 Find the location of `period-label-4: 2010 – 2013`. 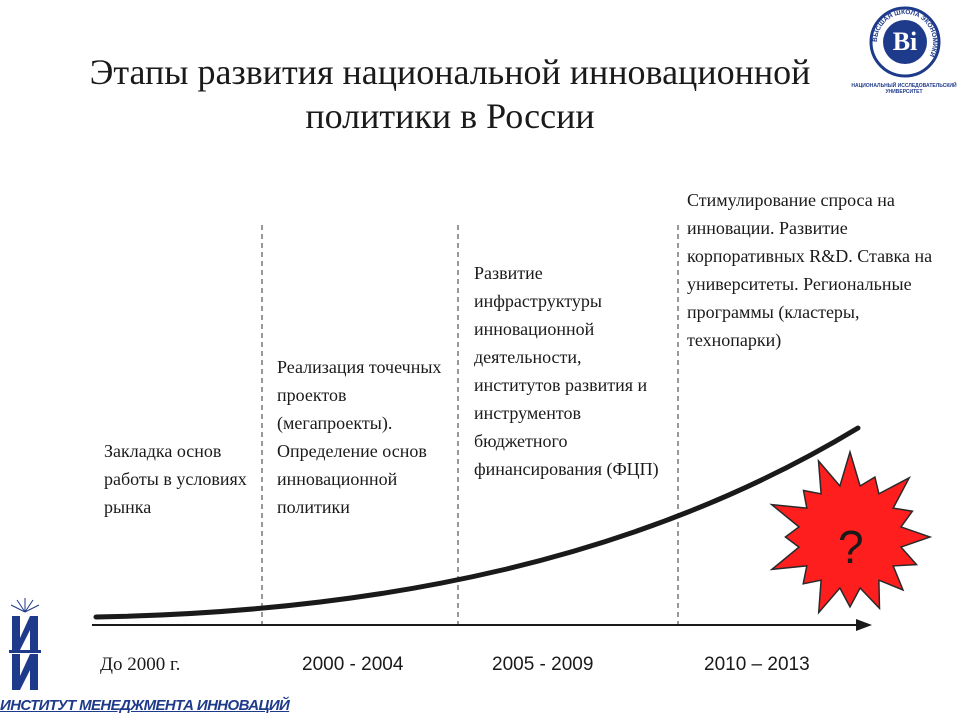

period-label-4: 2010 – 2013 is located at coordinates (757, 664).